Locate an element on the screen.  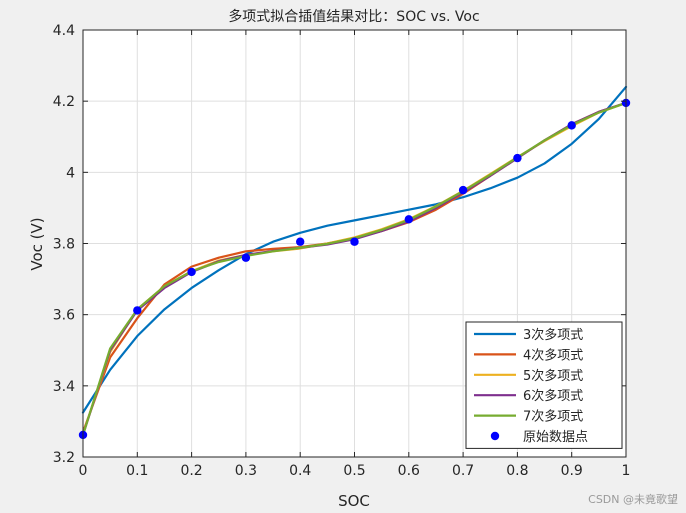
legend-label-2: 4次多项式 is located at coordinates (553, 355).